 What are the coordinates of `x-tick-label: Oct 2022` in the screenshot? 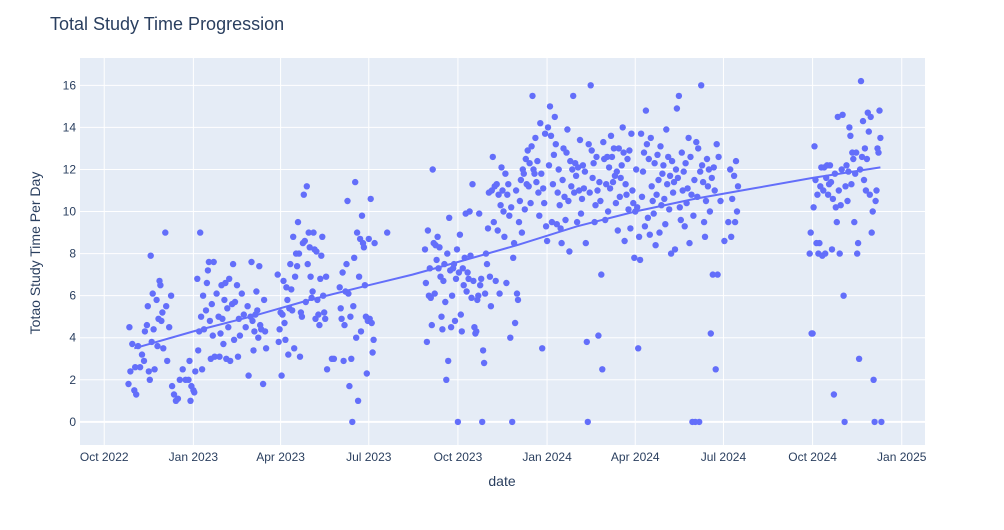 It's located at (104, 457).